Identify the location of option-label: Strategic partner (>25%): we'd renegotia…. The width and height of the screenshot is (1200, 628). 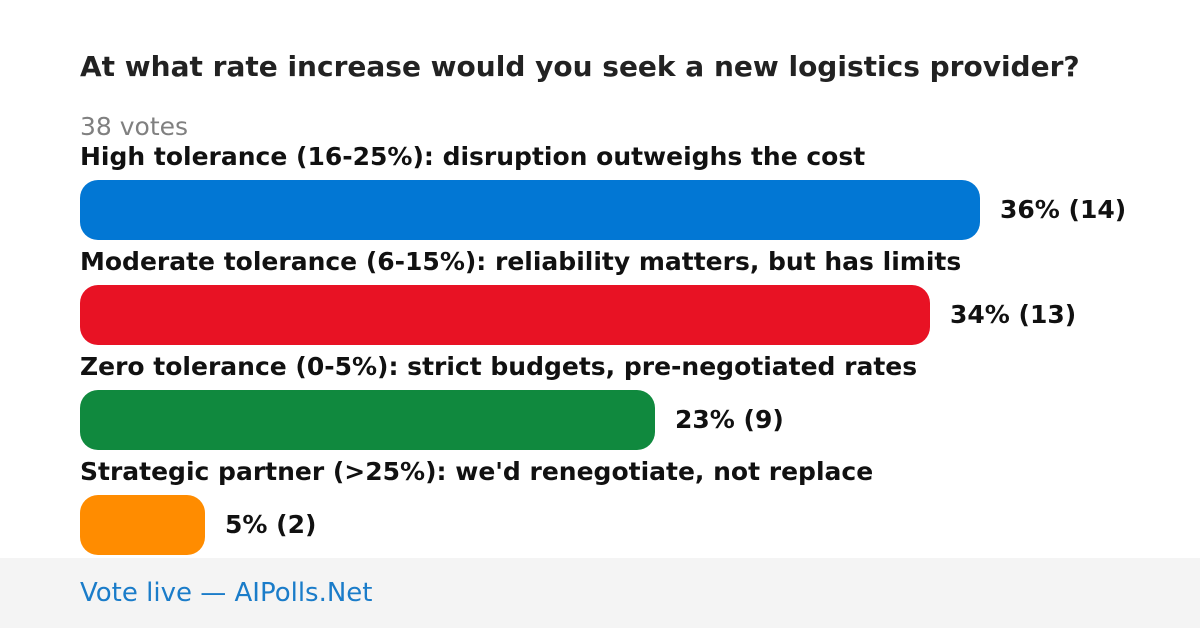
(477, 471).